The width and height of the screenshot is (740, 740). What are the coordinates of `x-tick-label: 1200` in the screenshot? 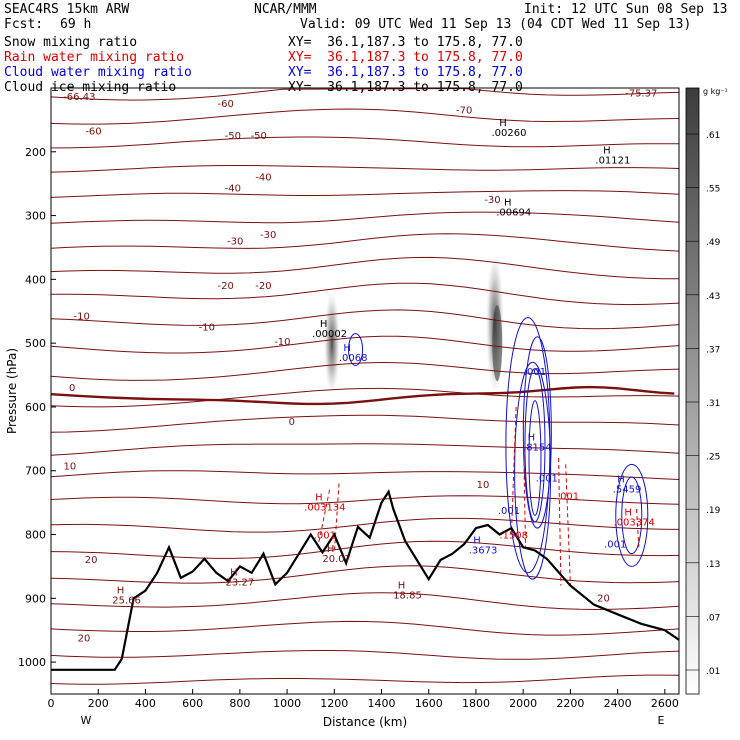 It's located at (334, 703).